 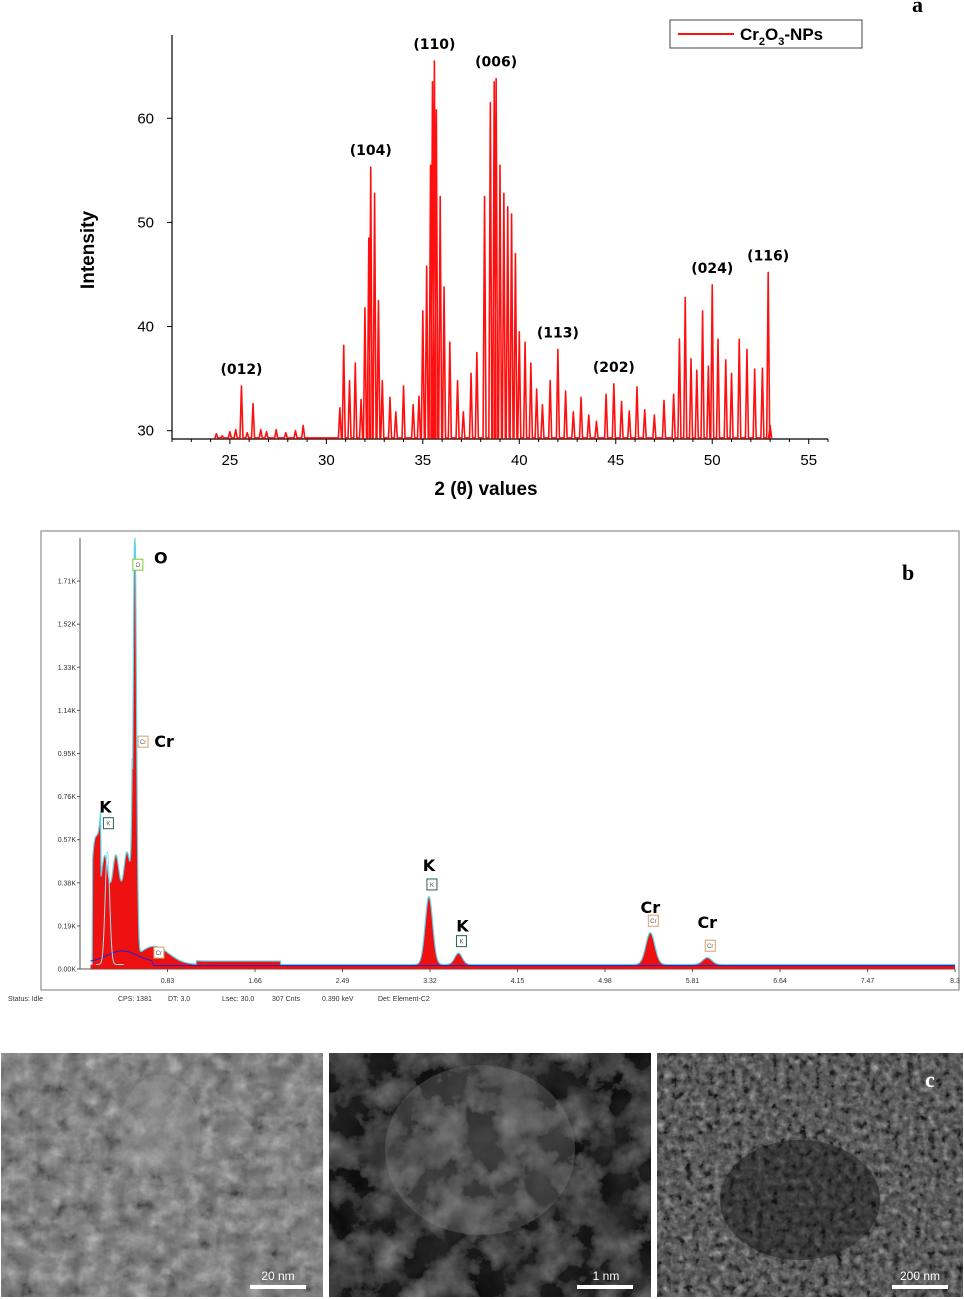 I want to click on sem-image-3-texture, so click(x=810, y=1175).